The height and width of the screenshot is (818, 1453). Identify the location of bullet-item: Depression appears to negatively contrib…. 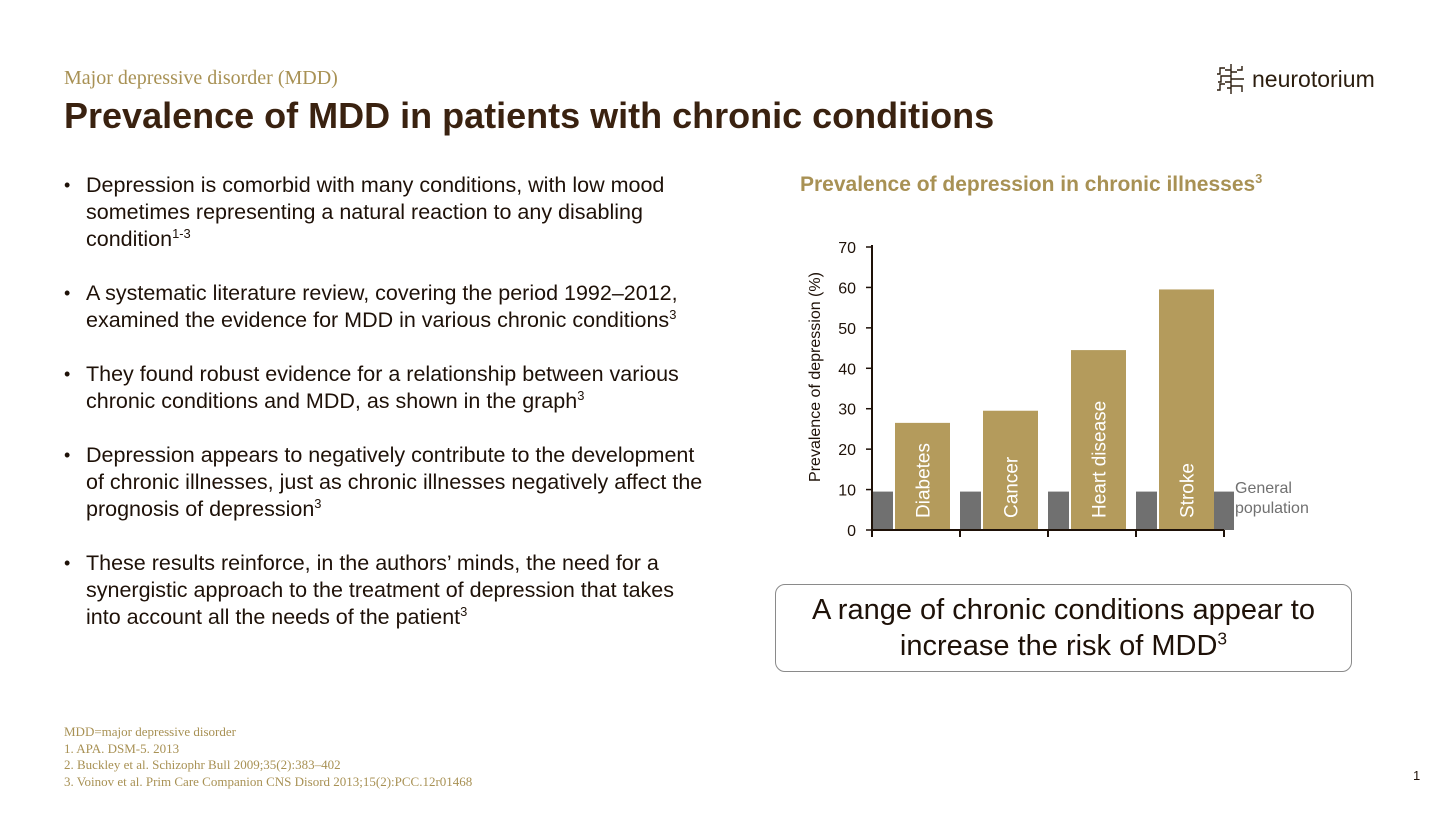
(389, 482).